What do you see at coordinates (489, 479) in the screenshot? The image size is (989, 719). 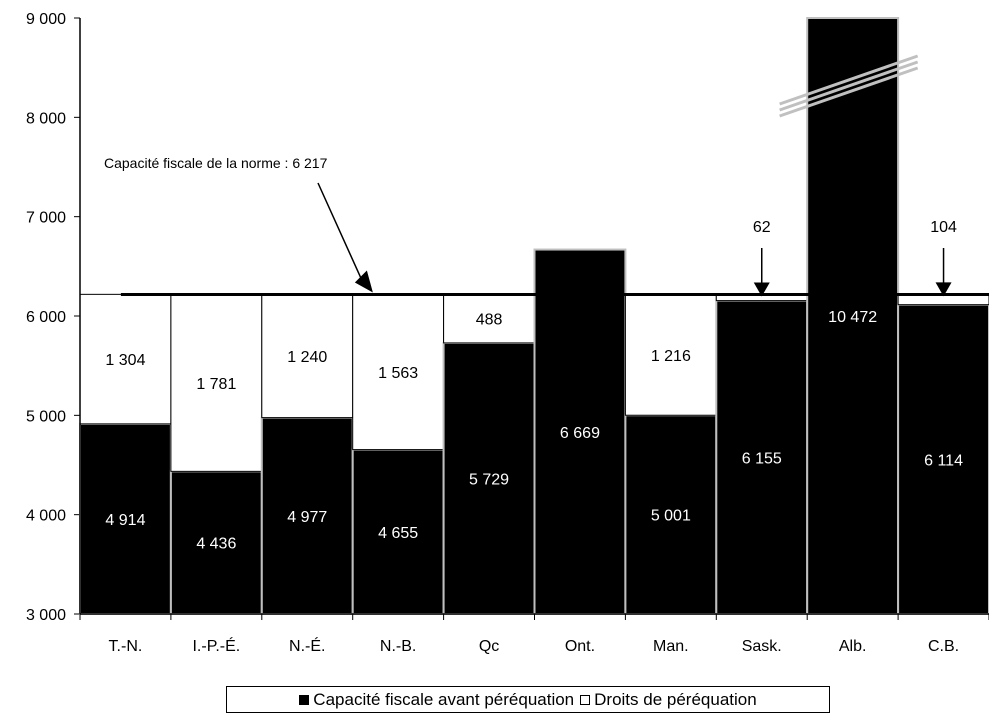 I see `data-label-fiscal-capacity: 5 729` at bounding box center [489, 479].